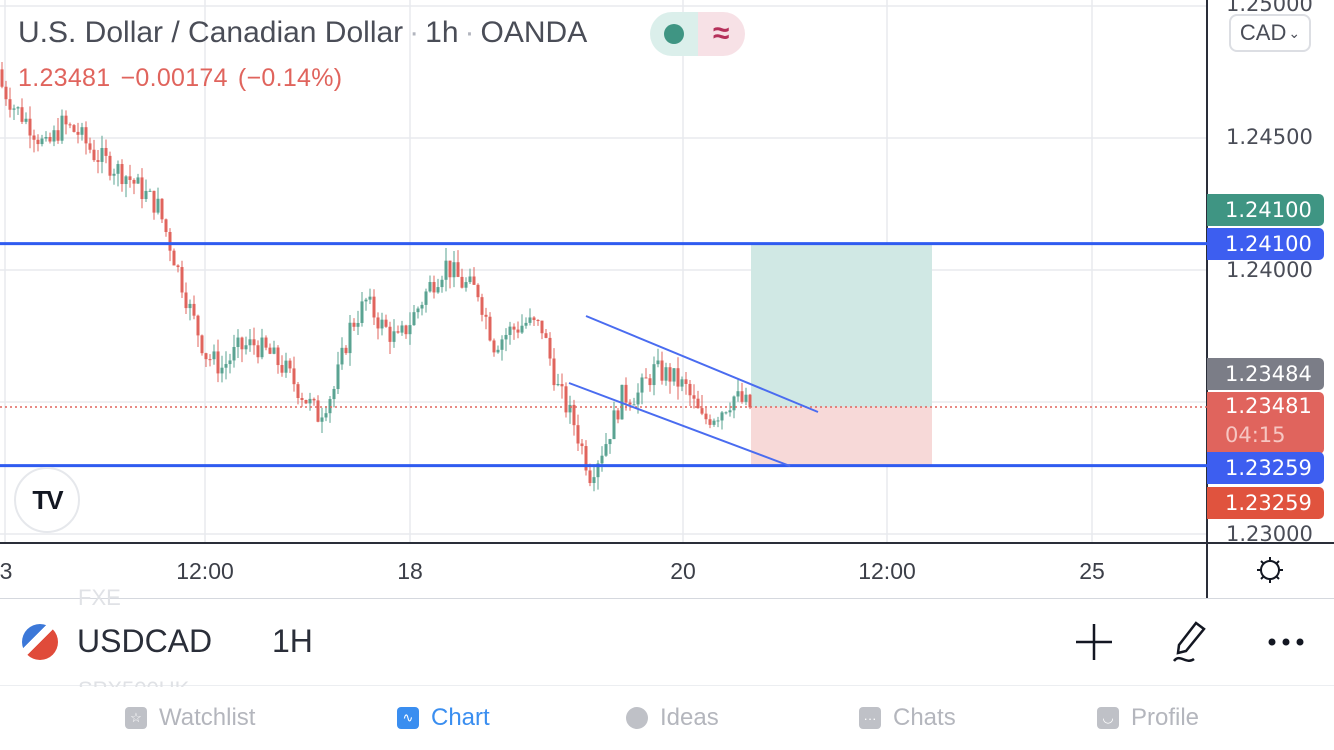 The width and height of the screenshot is (1334, 750). I want to click on prev-price-tag: 1.23484, so click(1265, 374).